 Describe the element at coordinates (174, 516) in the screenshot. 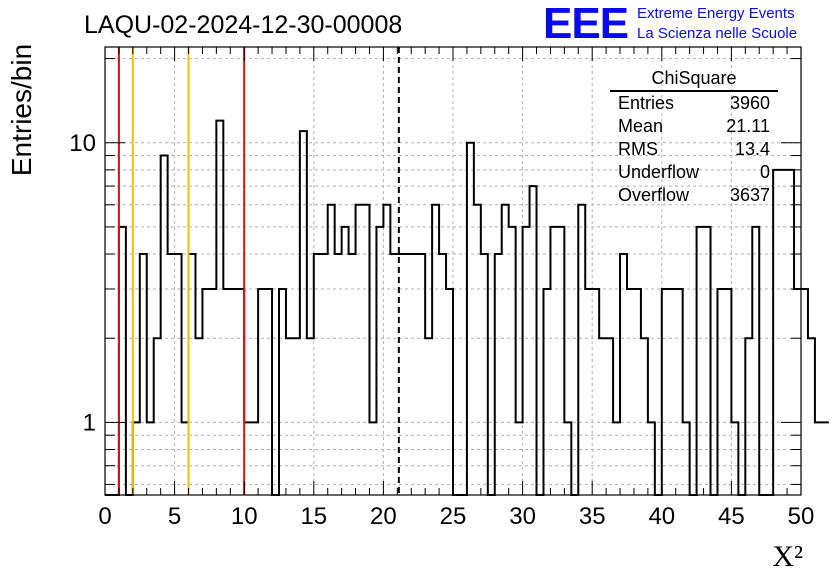

I see `x-tick-label: 5` at that location.